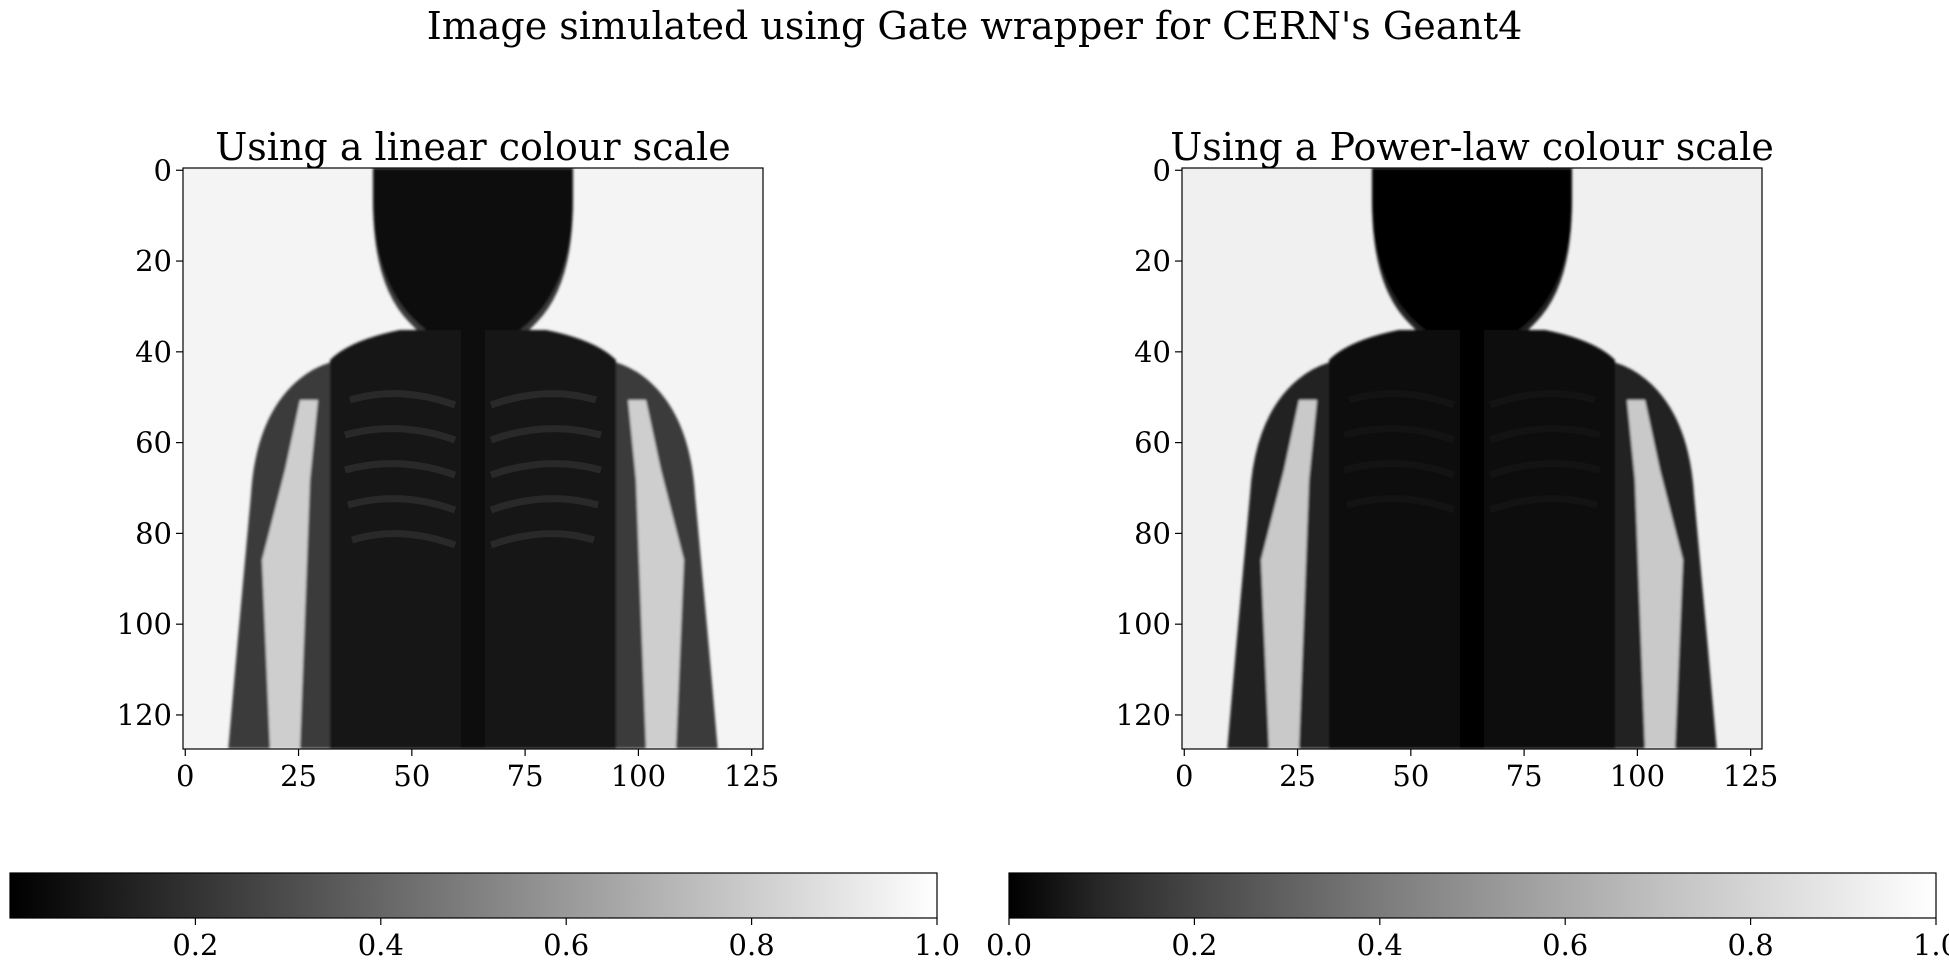  What do you see at coordinates (1467, 917) in the screenshot?
I see `colorbar-power-law: 0.0 0.2 0.4 0.6 0.8 1.0` at bounding box center [1467, 917].